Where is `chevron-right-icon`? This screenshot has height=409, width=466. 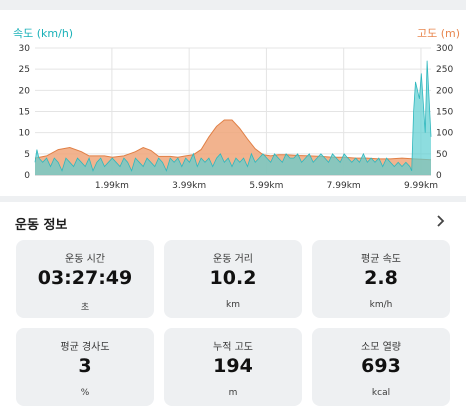 chevron-right-icon is located at coordinates (441, 221).